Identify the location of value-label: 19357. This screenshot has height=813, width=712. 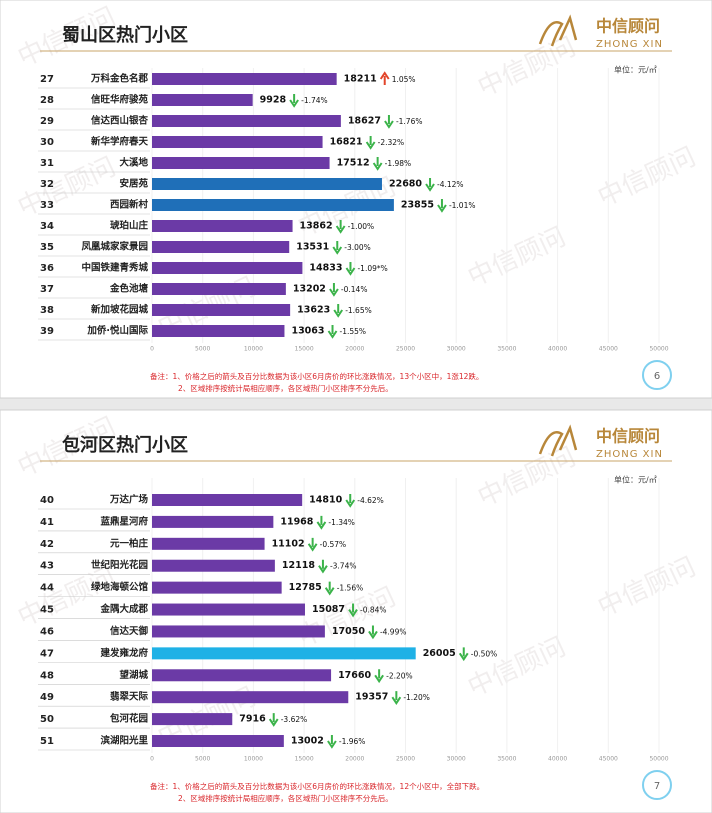
(371, 697).